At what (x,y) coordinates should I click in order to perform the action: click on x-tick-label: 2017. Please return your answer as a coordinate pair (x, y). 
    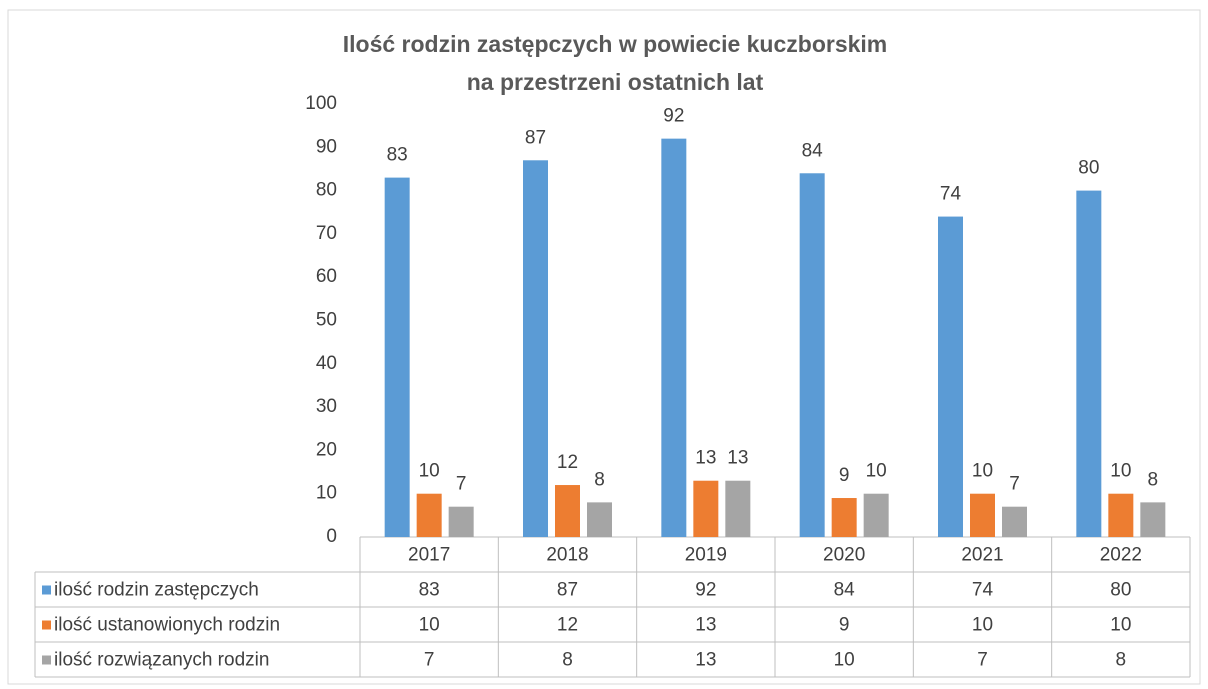
    Looking at the image, I should click on (429, 555).